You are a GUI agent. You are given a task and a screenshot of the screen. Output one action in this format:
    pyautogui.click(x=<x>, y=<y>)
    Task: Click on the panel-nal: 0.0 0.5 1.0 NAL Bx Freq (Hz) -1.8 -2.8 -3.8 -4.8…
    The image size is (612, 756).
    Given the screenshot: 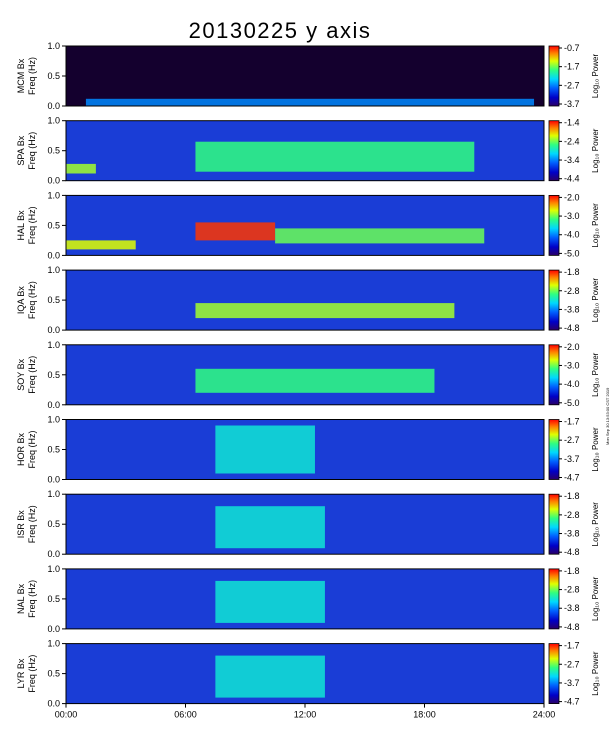 What is the action you would take?
    pyautogui.click(x=308, y=599)
    